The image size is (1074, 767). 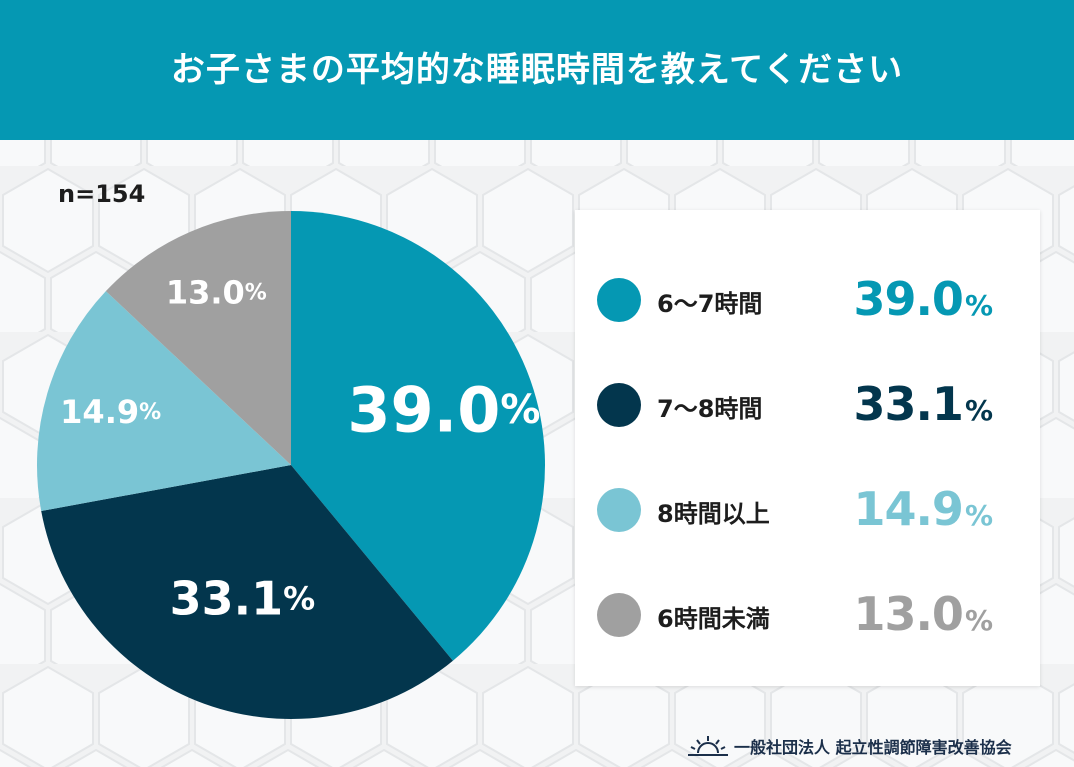 What do you see at coordinates (807, 510) in the screenshot?
I see `legend-item: 8時間以上 14.9%` at bounding box center [807, 510].